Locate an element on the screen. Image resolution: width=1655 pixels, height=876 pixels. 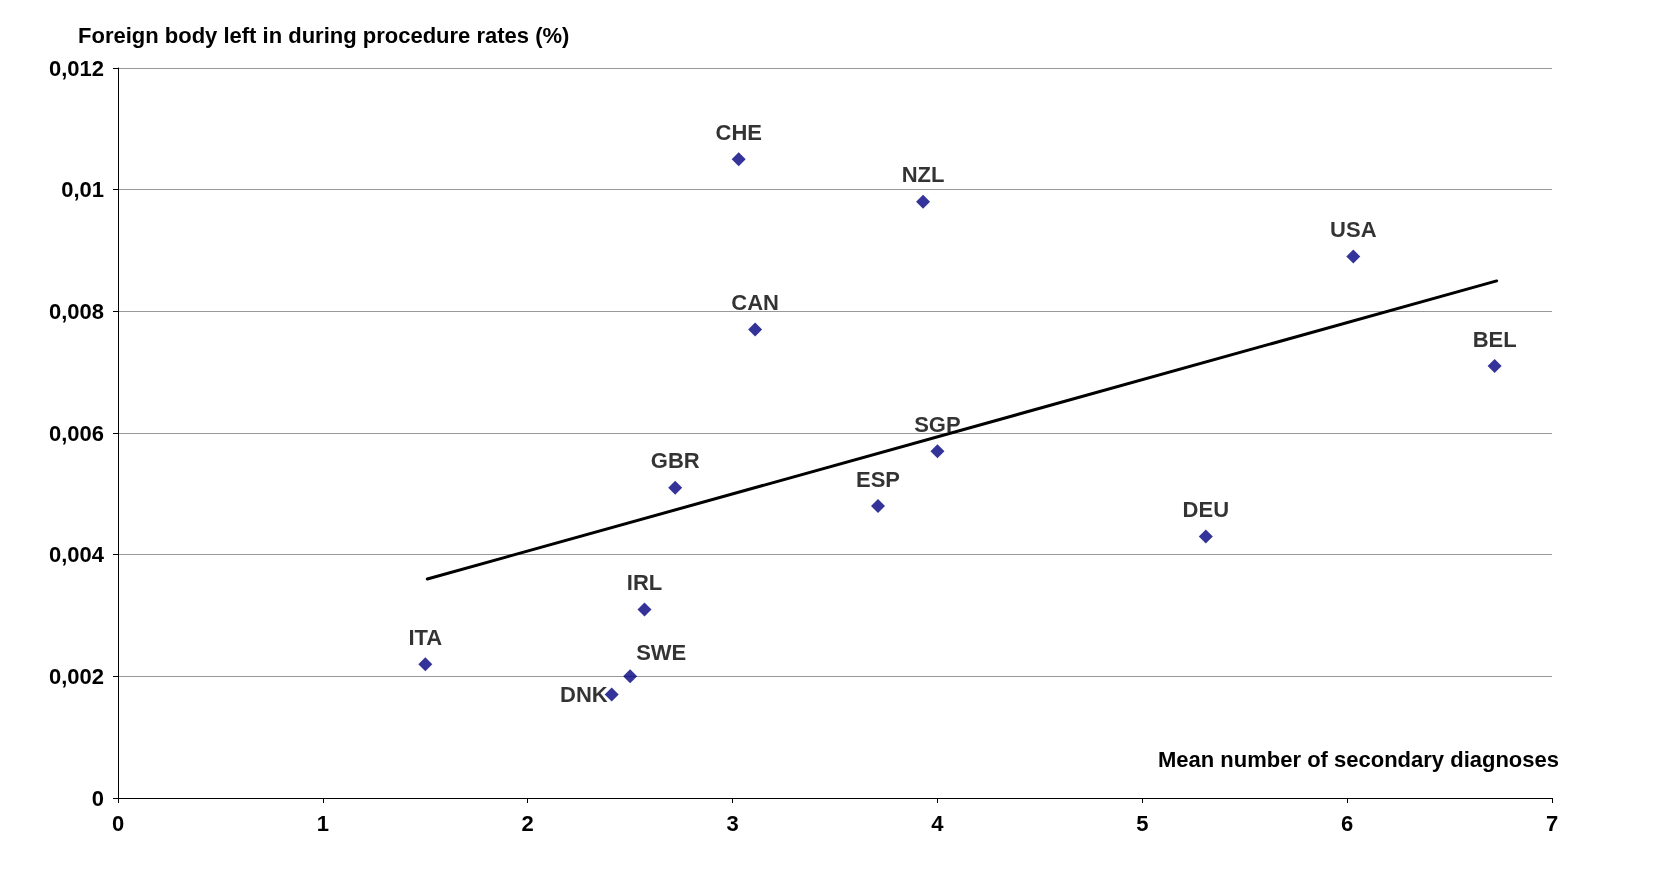
x-tick-label: 6 is located at coordinates (1347, 823).